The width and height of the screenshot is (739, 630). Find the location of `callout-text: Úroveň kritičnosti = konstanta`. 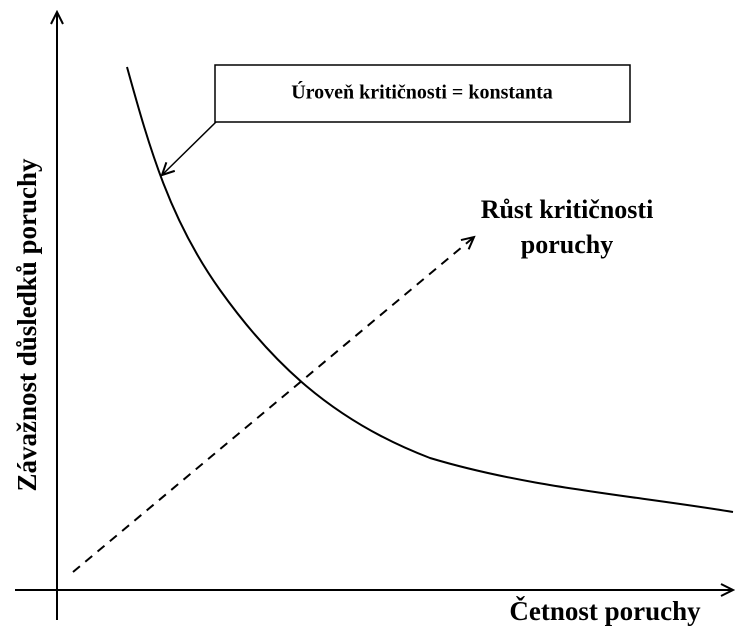

callout-text: Úroveň kritičnosti = konstanta is located at coordinates (422, 92).